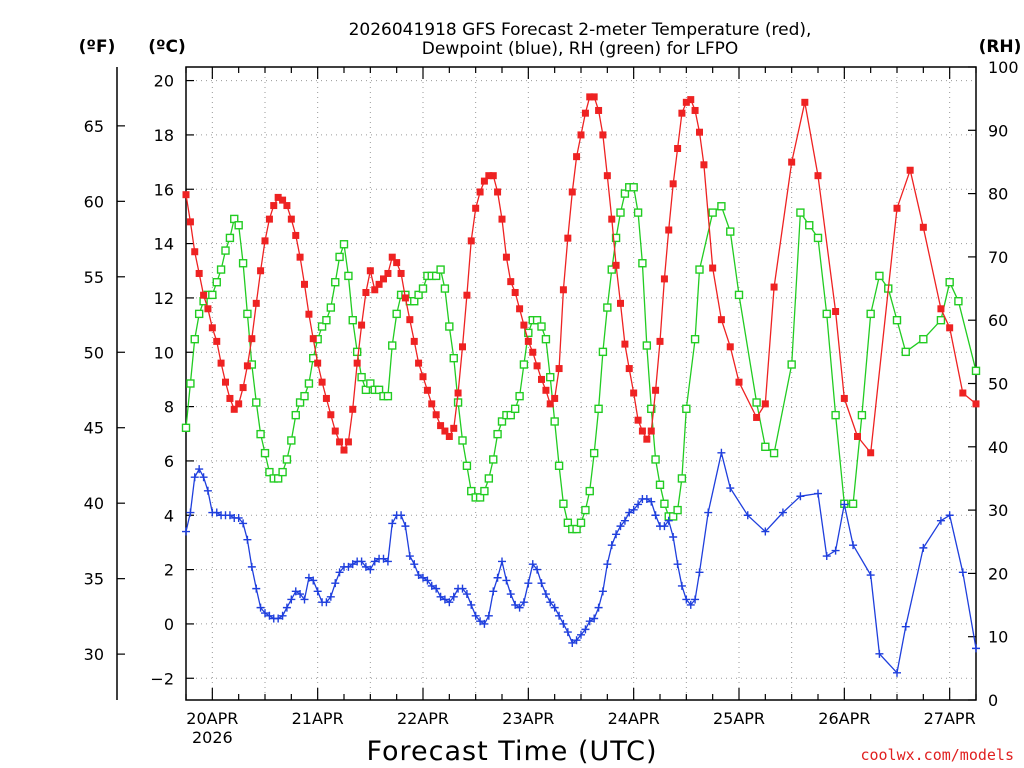 The width and height of the screenshot is (1024, 768). Describe the element at coordinates (511, 751) in the screenshot. I see `x-axis-title: Forecast Time (UTC)` at that location.